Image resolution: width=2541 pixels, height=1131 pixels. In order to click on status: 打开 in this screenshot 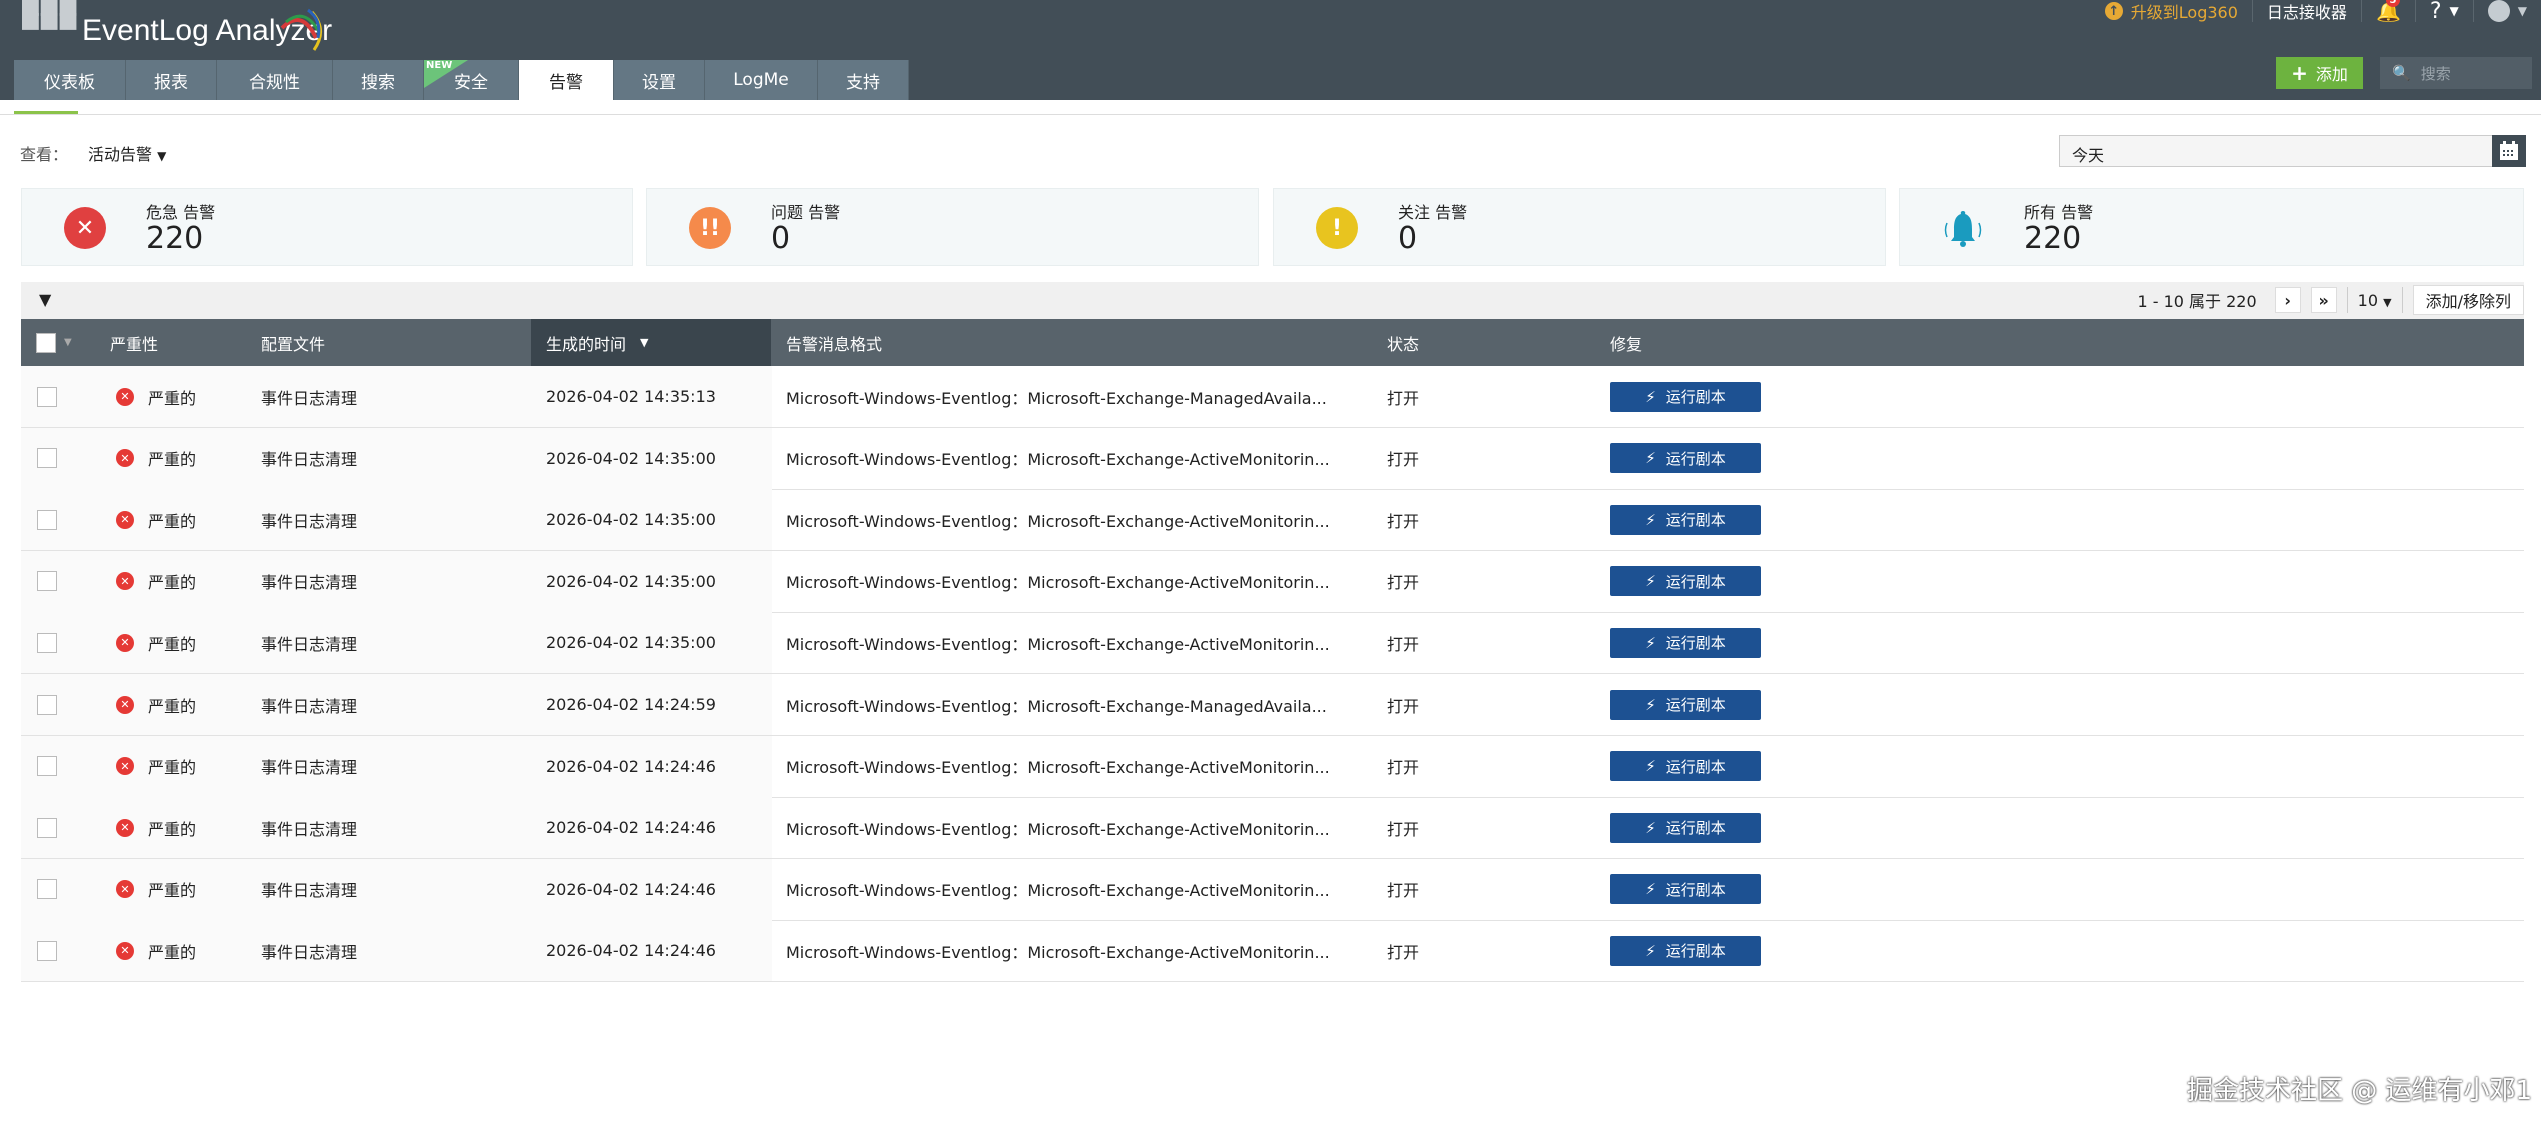, I will do `click(1403, 460)`.